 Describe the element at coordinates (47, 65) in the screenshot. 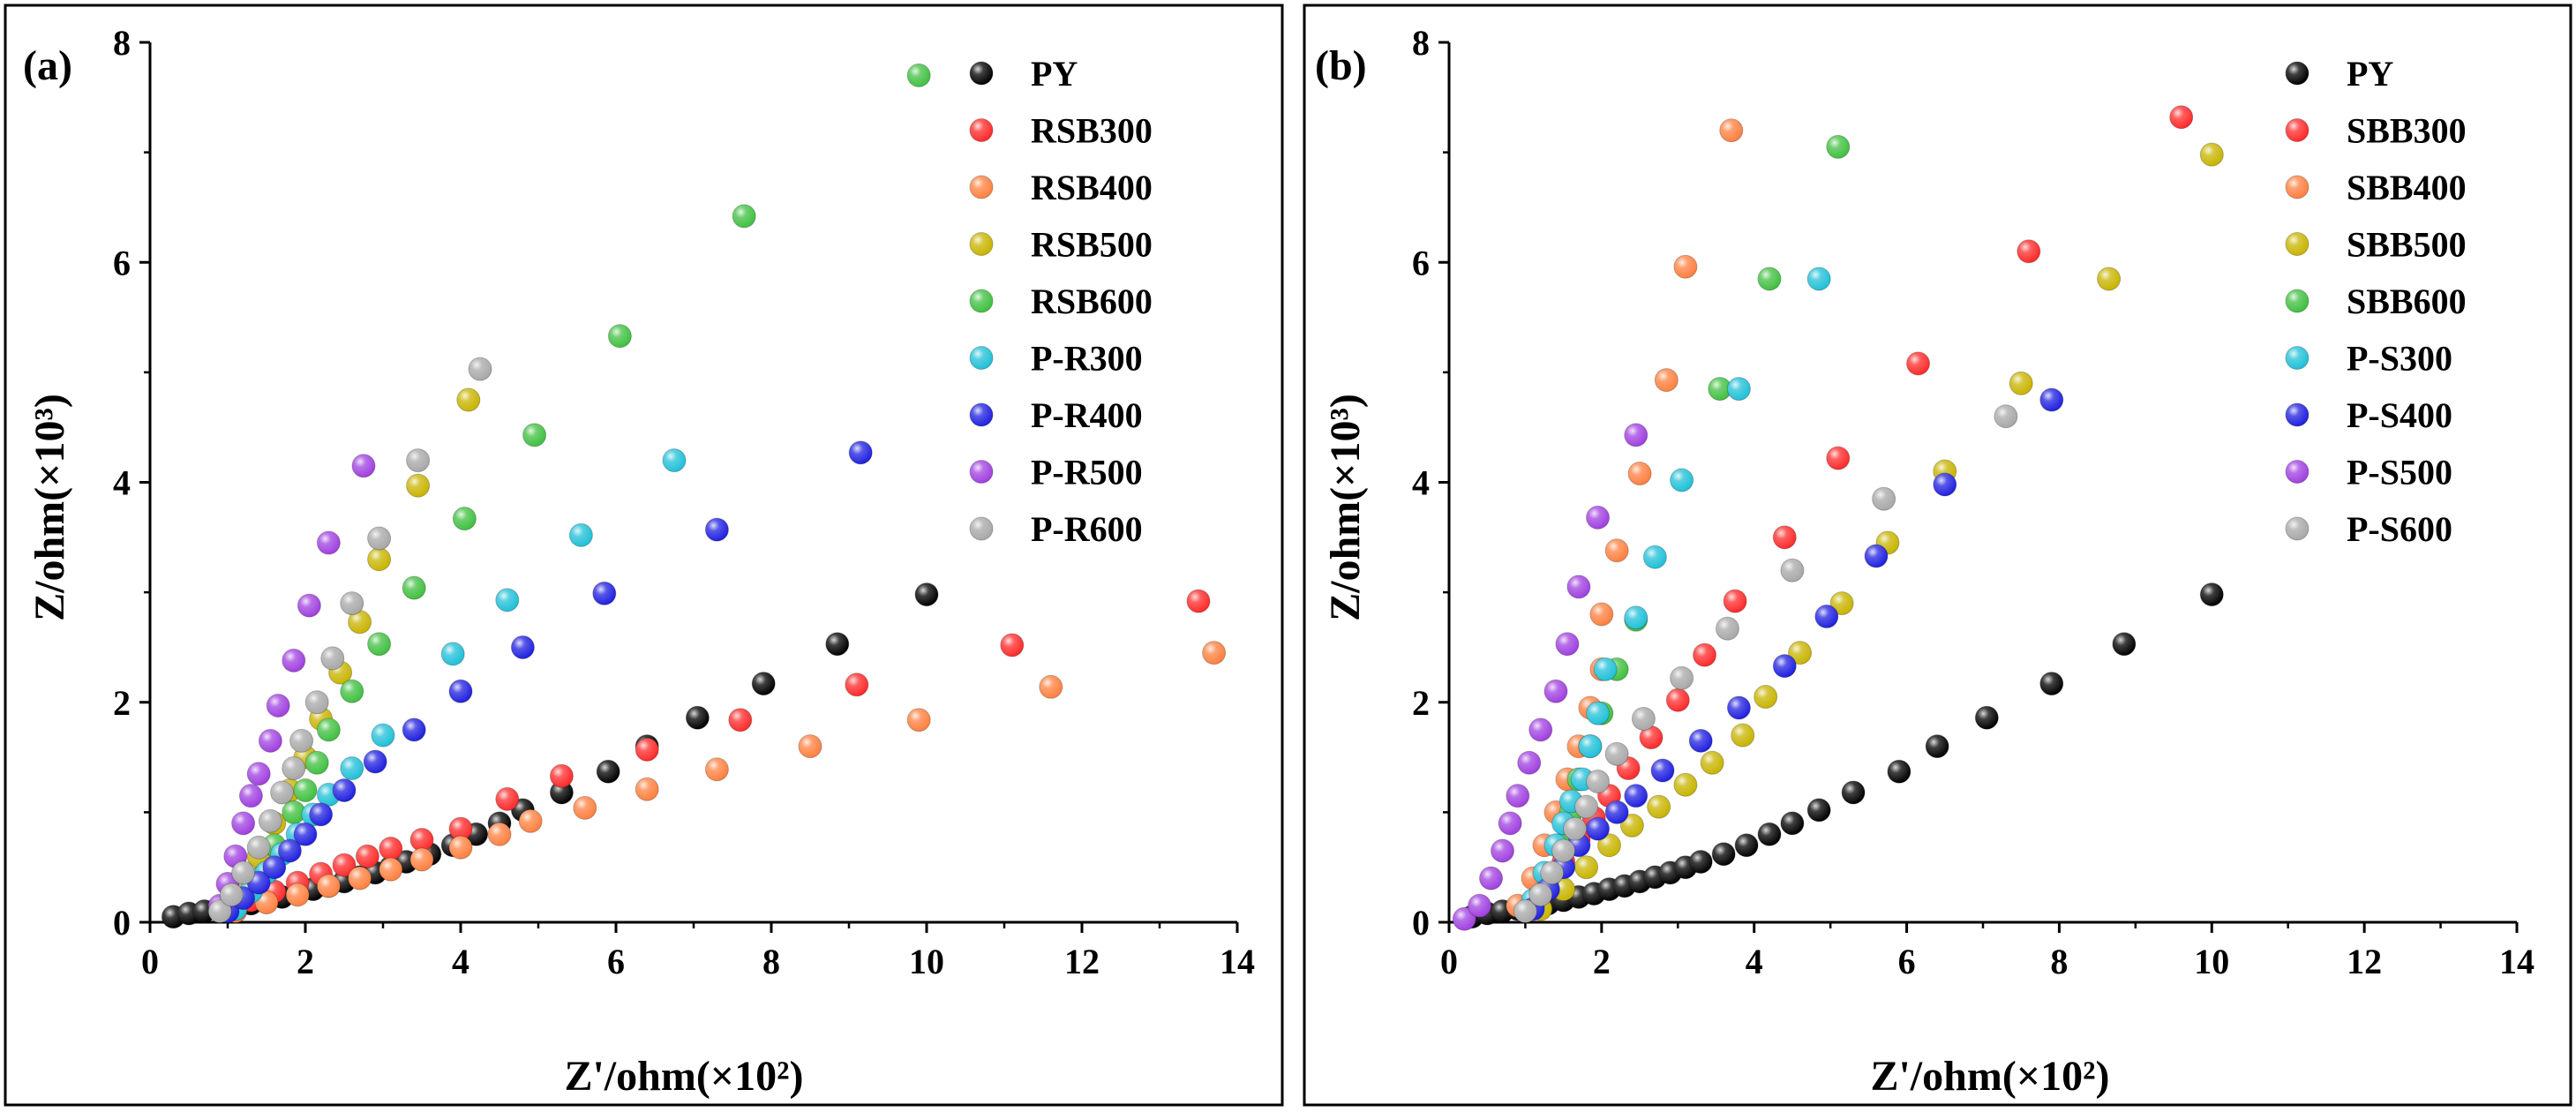

I see `panel-label: (a)` at that location.